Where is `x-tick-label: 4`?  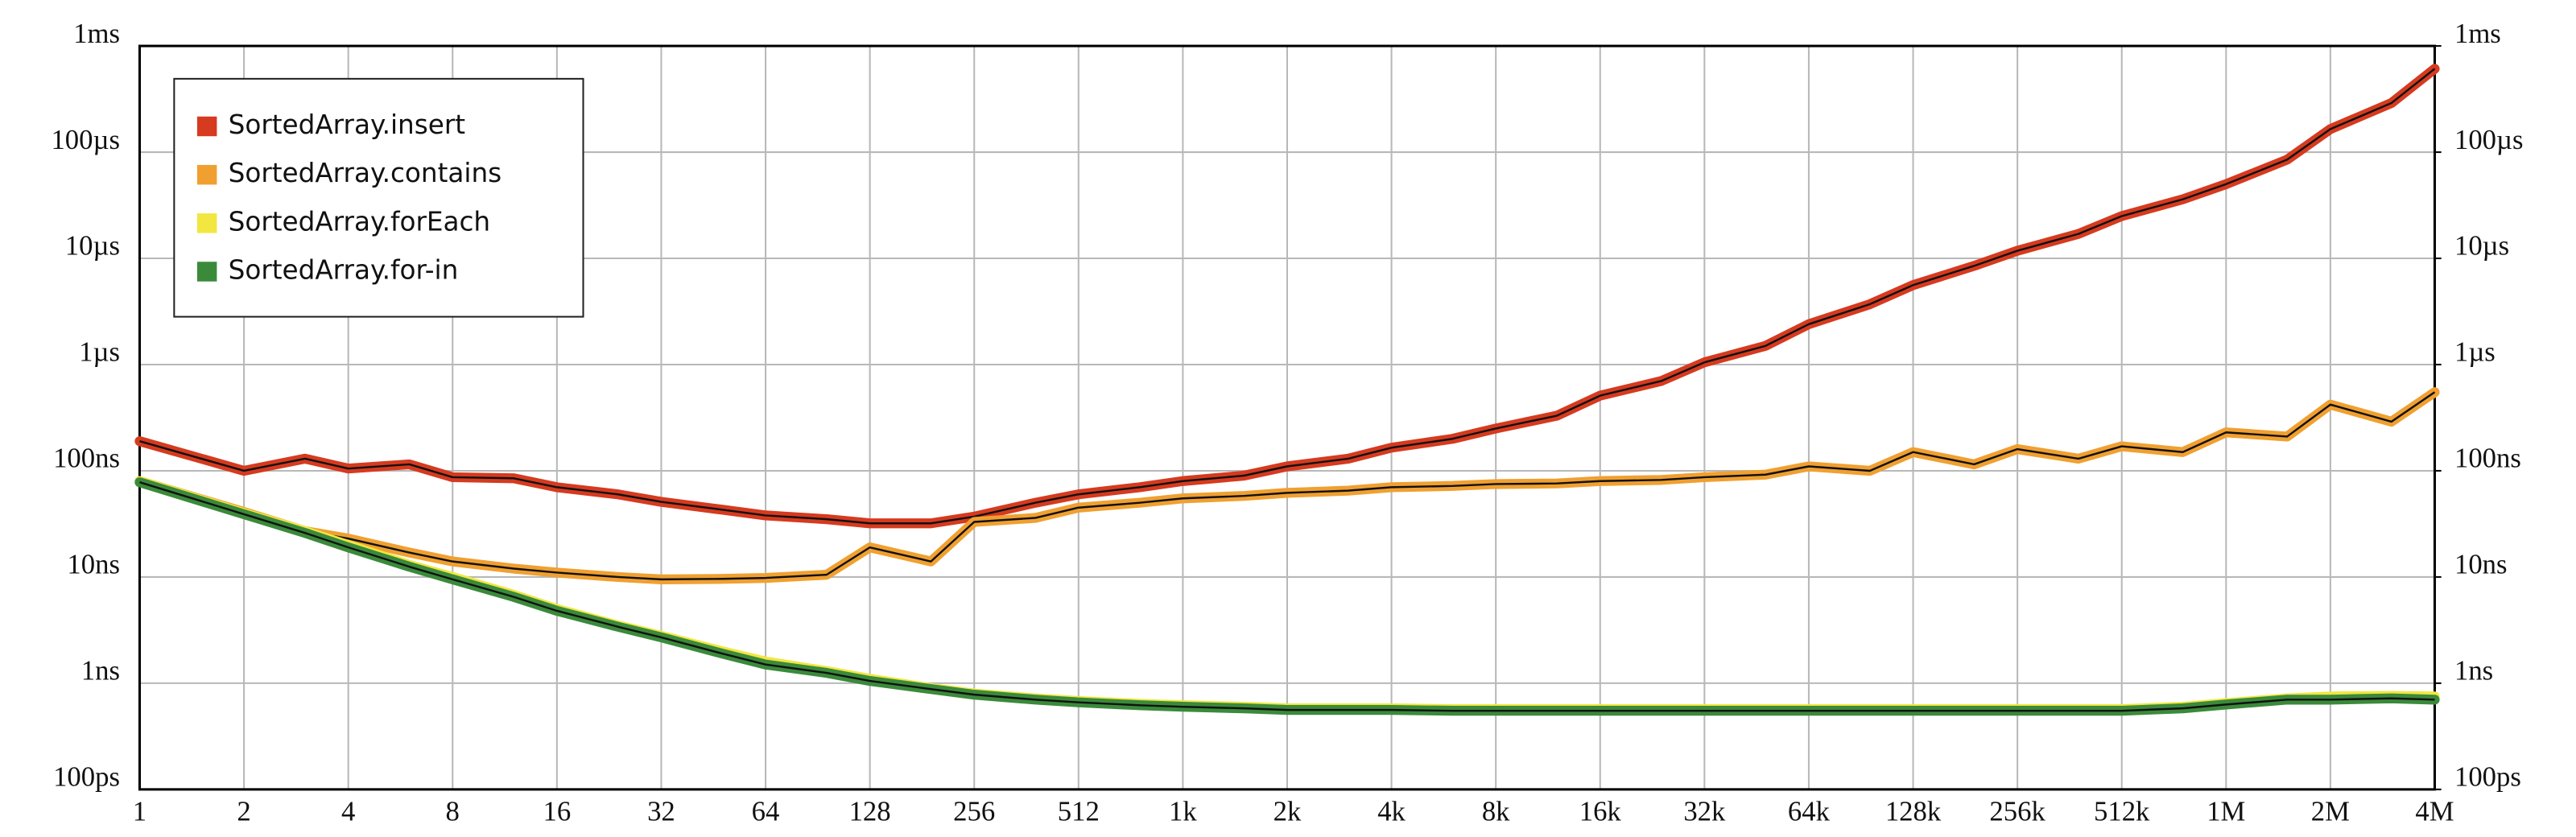
x-tick-label: 4 is located at coordinates (348, 811).